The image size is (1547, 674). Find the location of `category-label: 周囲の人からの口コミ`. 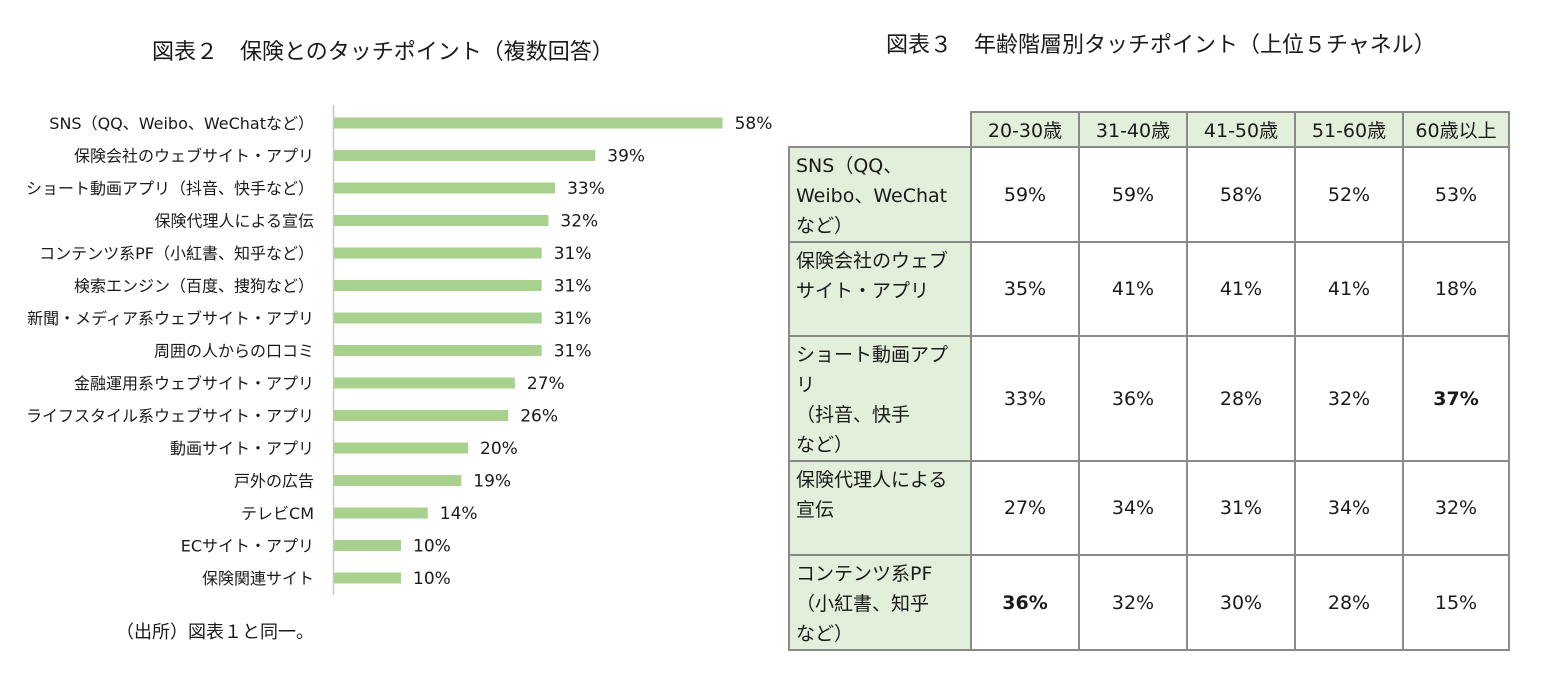

category-label: 周囲の人からの口コミ is located at coordinates (234, 351).